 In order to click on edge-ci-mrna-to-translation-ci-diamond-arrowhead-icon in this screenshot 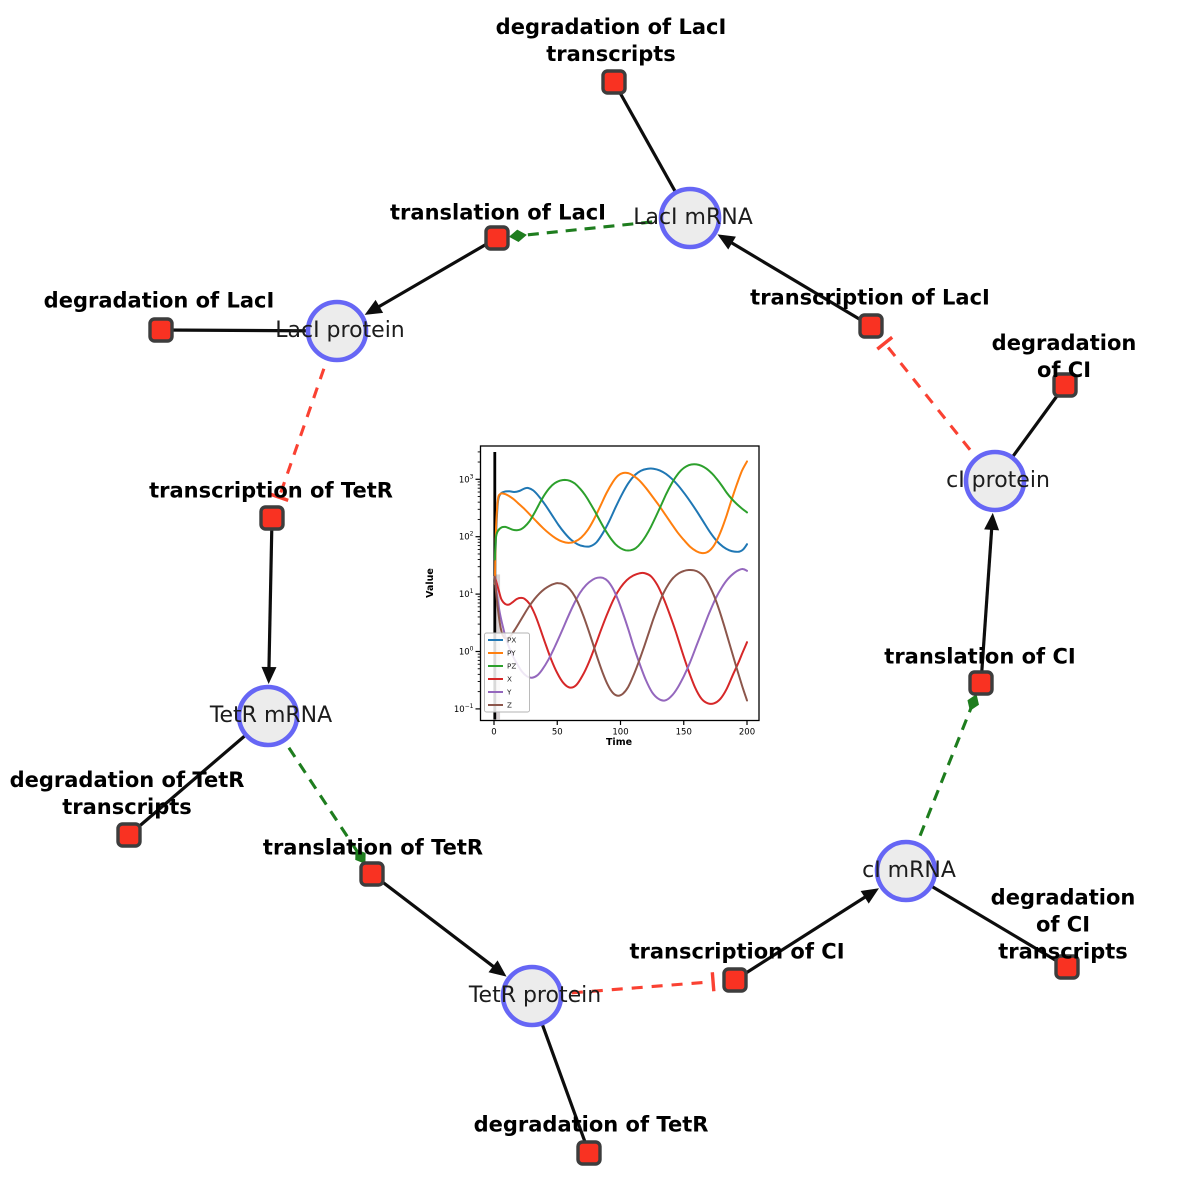, I will do `click(973, 702)`.